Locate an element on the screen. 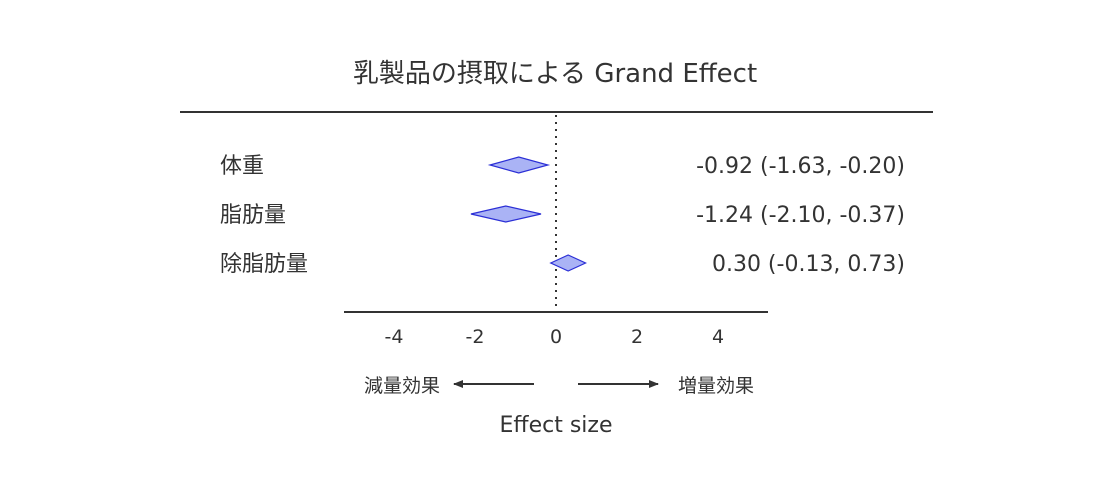 The width and height of the screenshot is (1102, 484). row-label: 除脂肪量 is located at coordinates (264, 264).